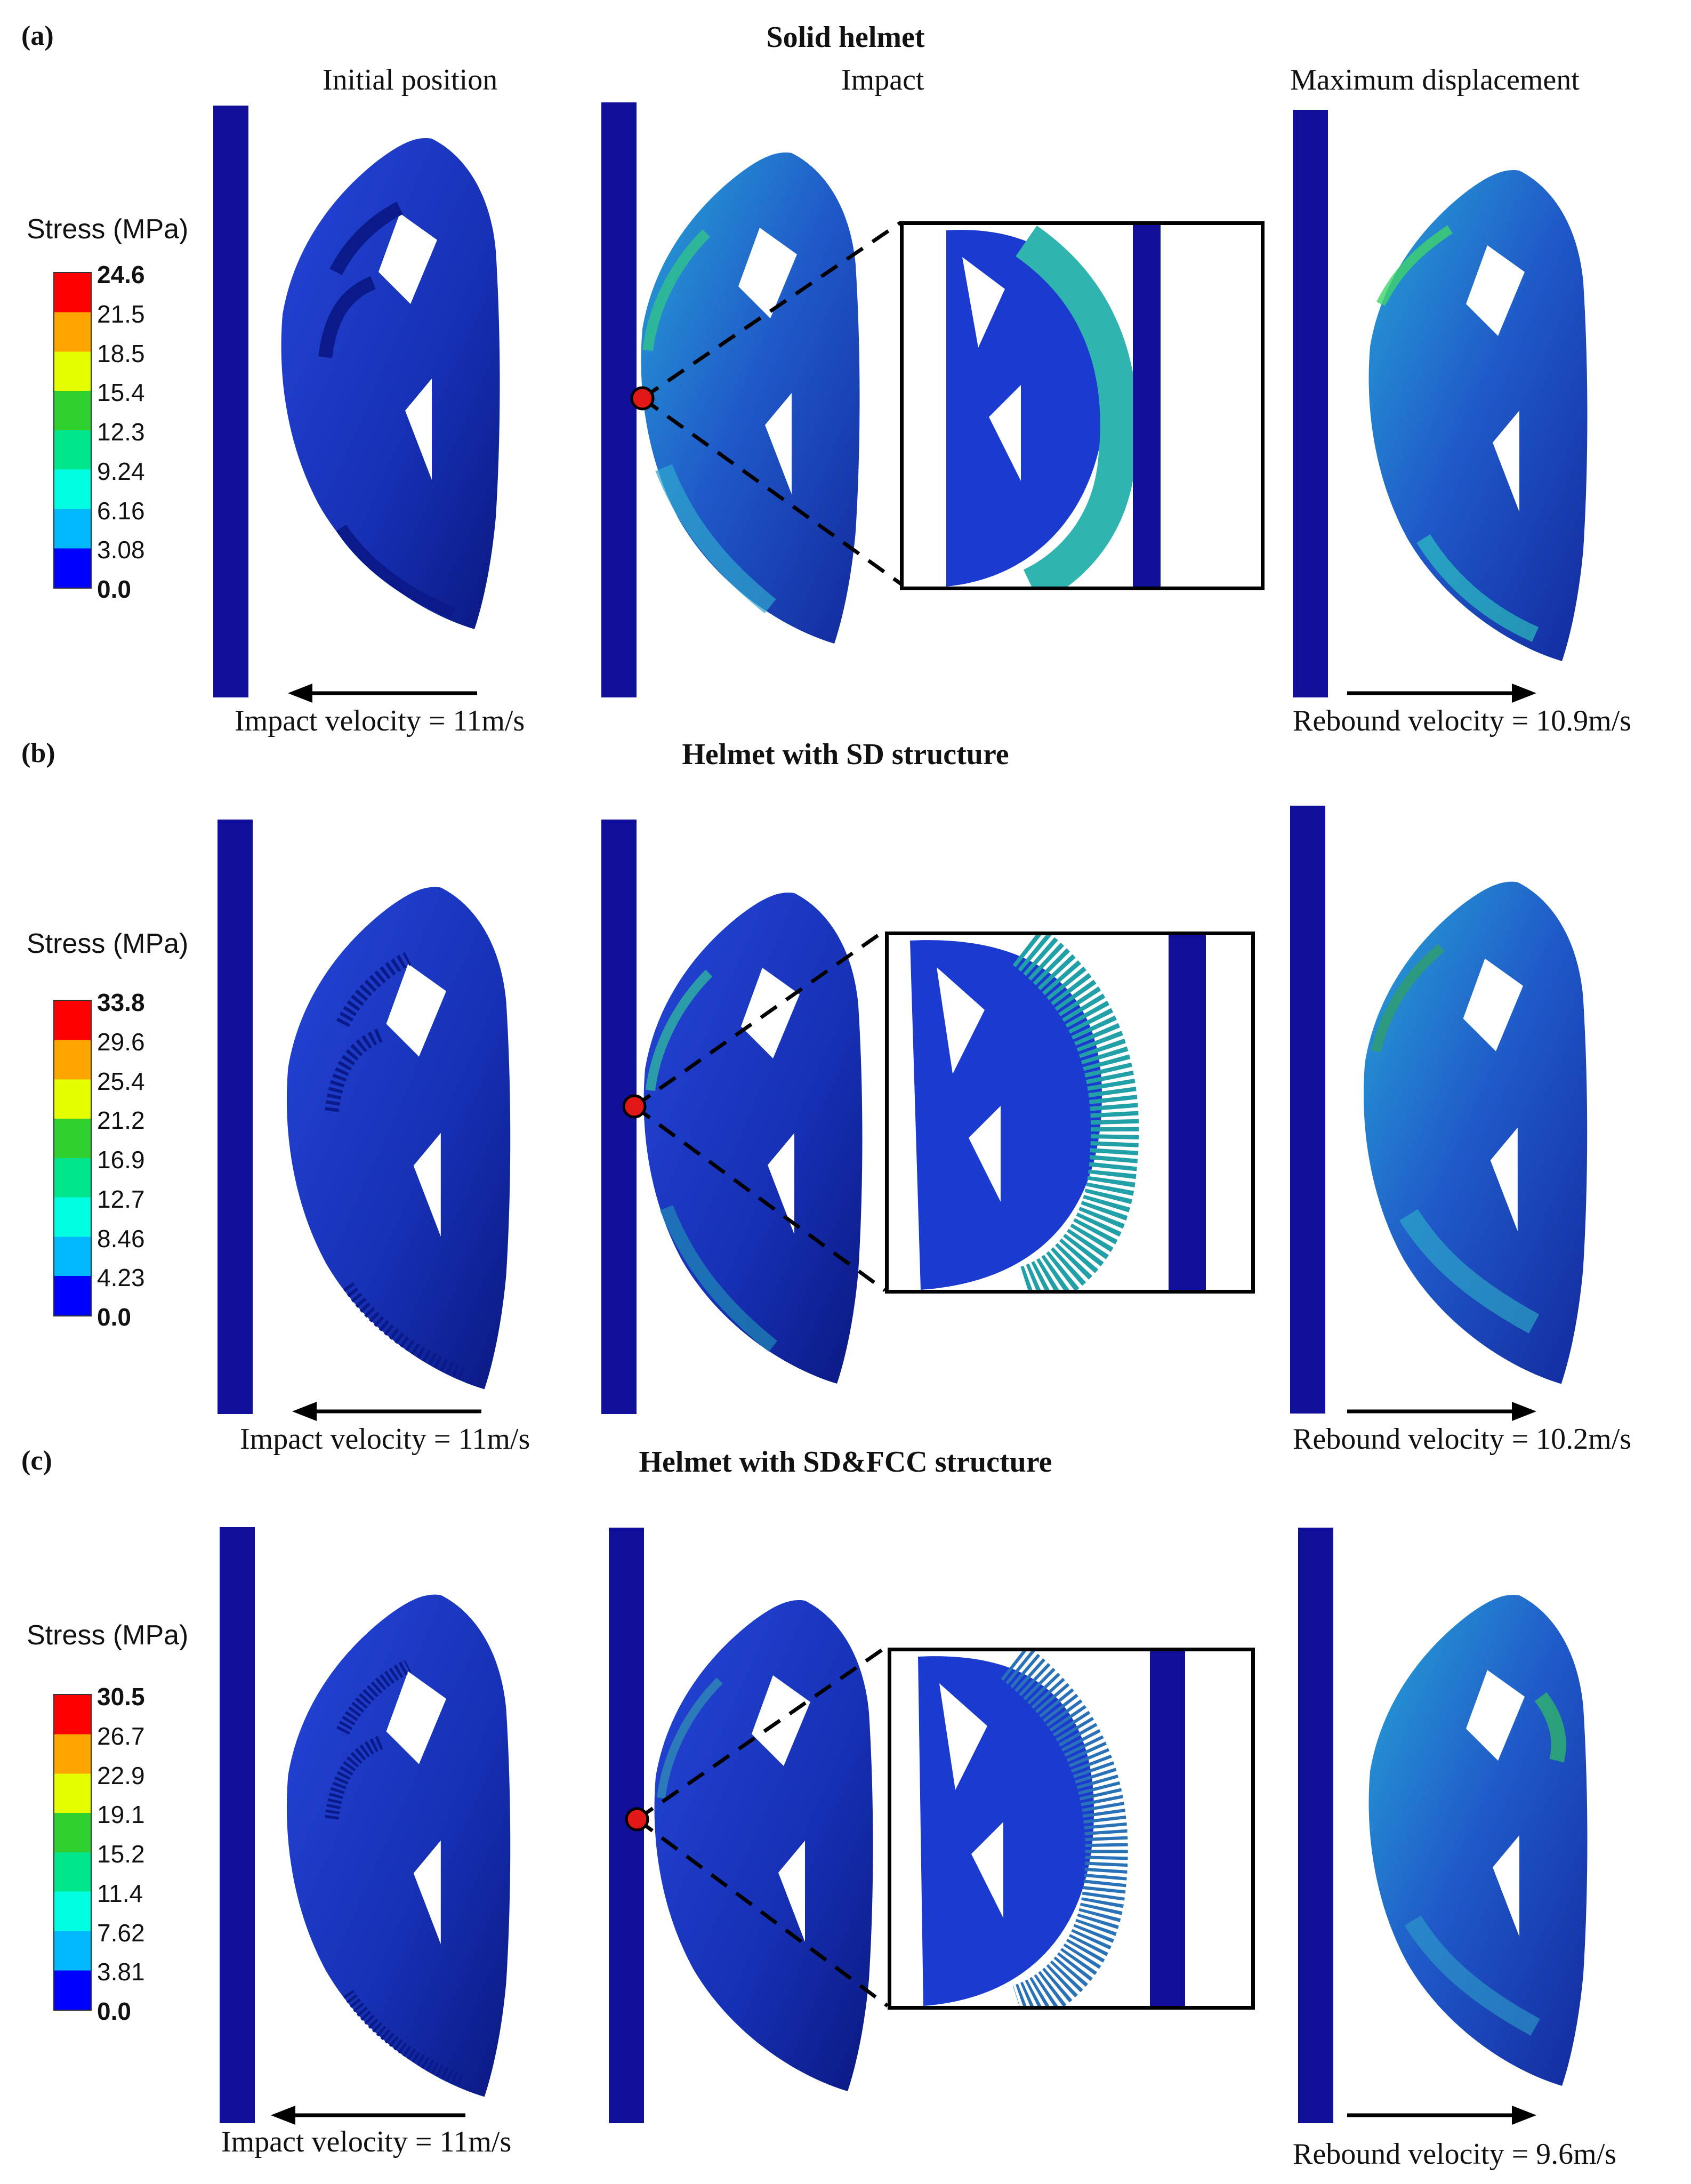 This screenshot has width=1691, height=2184. Describe the element at coordinates (121, 1081) in the screenshot. I see `colorbar-tick-label: 25.4` at that location.